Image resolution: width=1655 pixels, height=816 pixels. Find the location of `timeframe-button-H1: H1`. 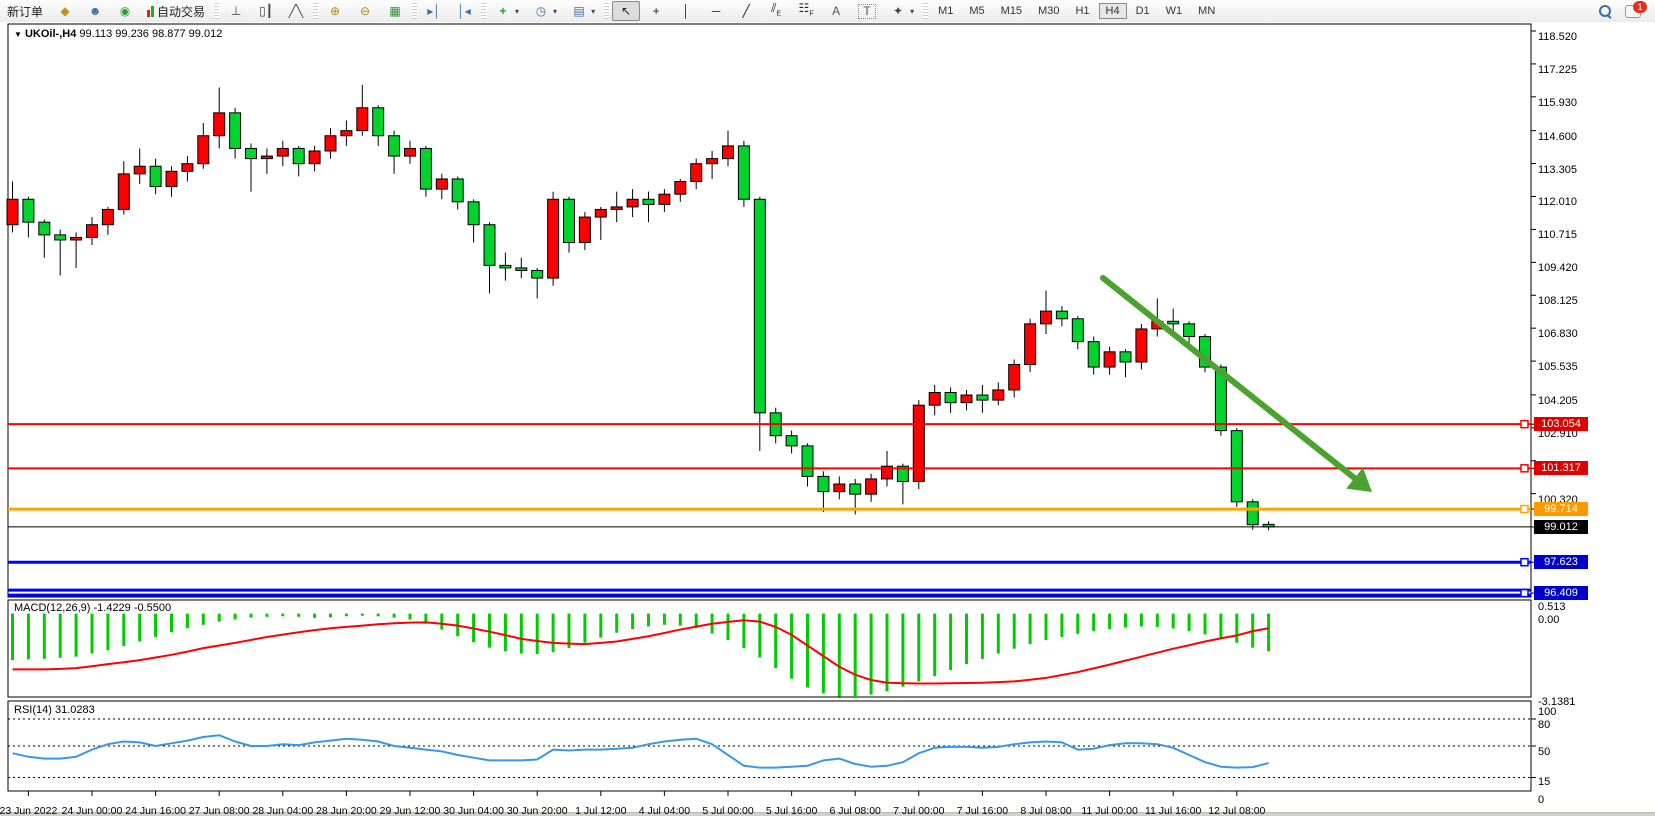

timeframe-button-H1: H1 is located at coordinates (1082, 11).